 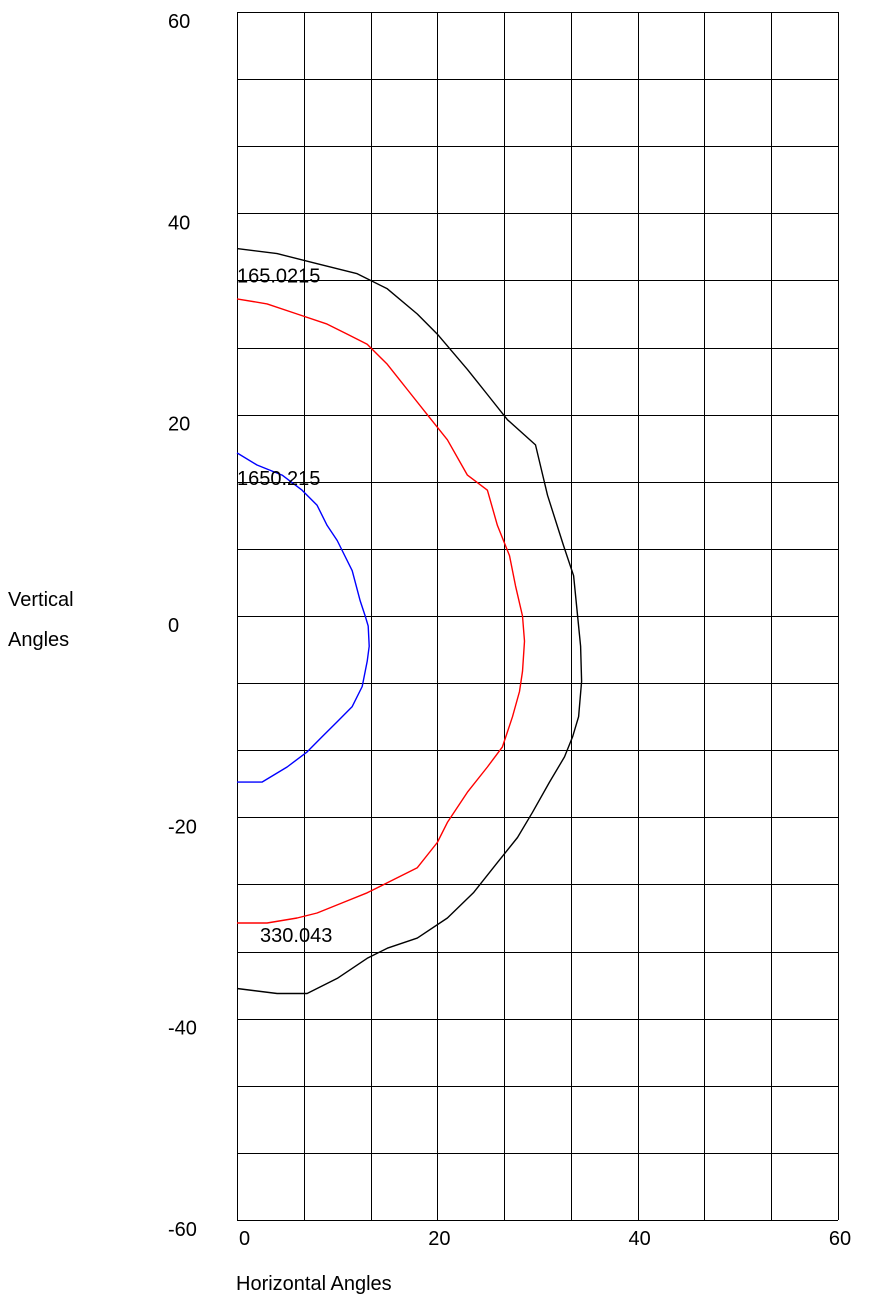 I want to click on x-tick-labels: 0 20 40 60, so click(x=545, y=1239).